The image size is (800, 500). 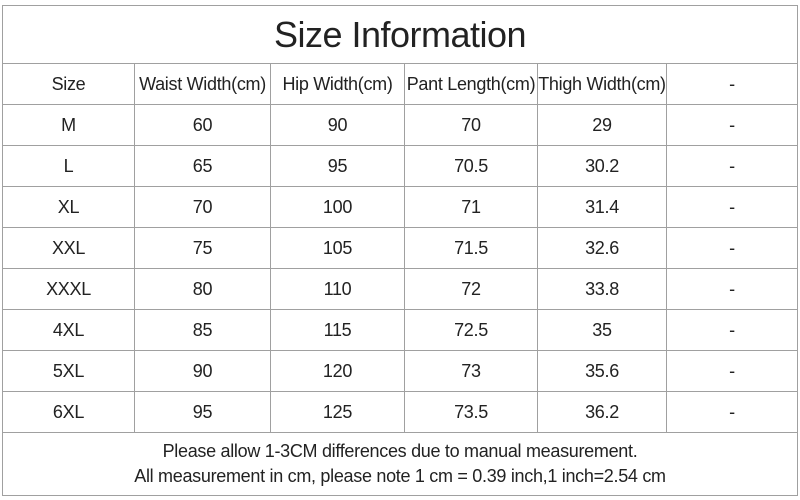 I want to click on cell: 80, so click(x=202, y=289).